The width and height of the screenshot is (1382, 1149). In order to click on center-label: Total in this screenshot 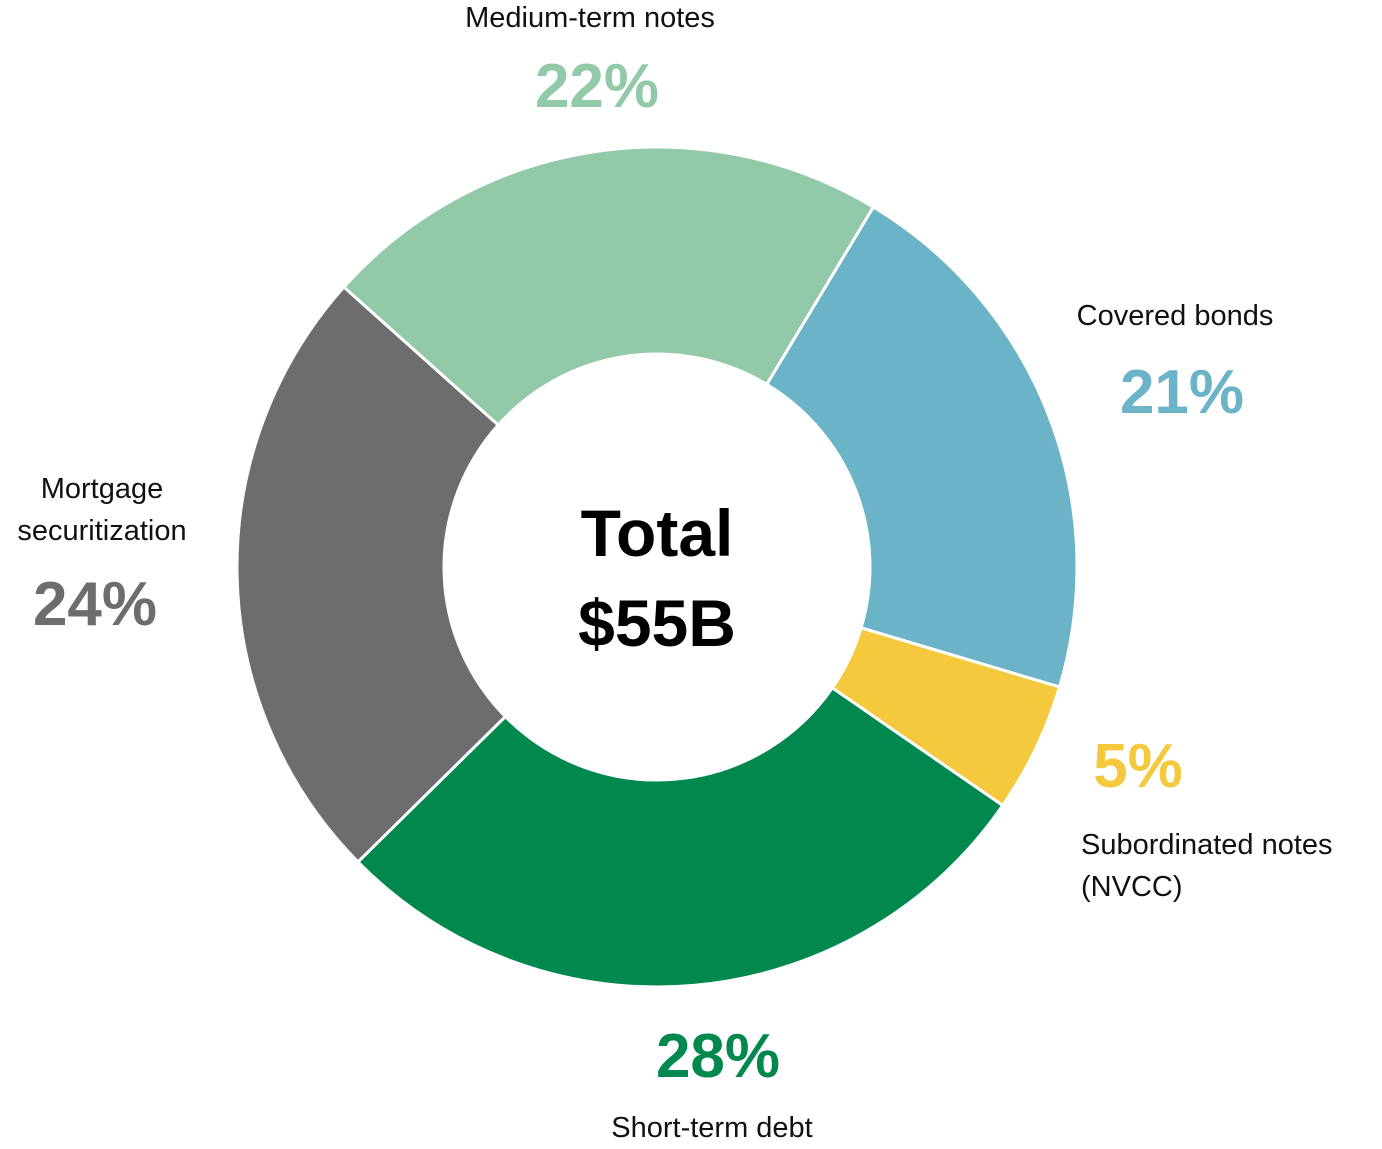, I will do `click(657, 533)`.